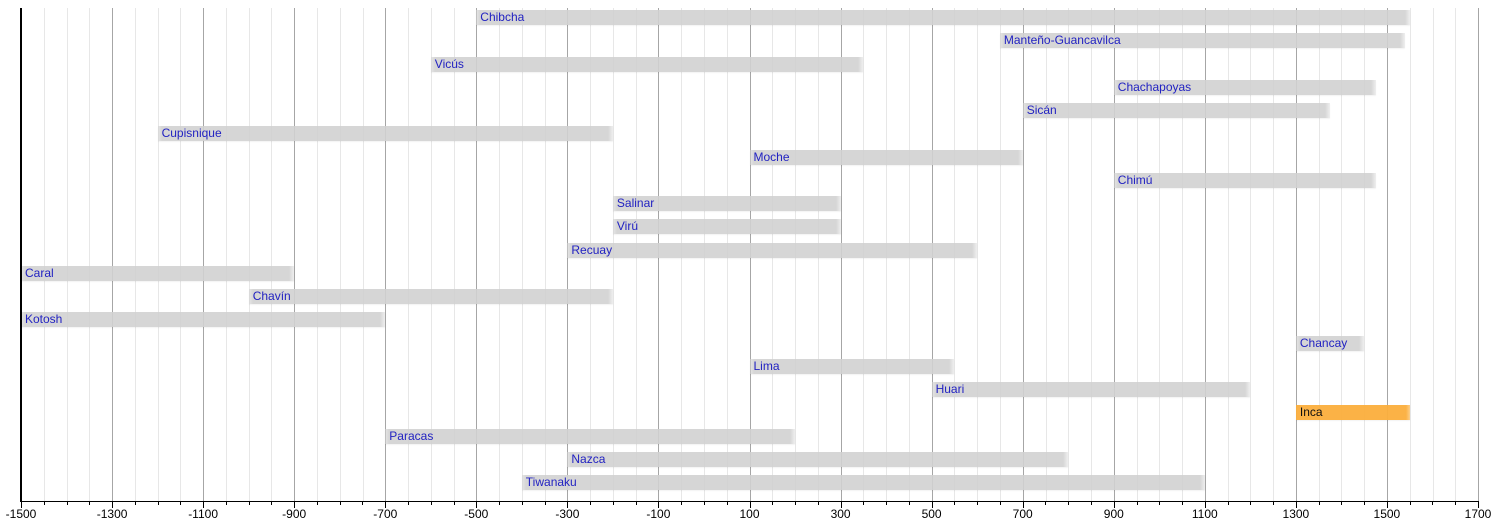 This screenshot has height=522, width=1500. What do you see at coordinates (840, 514) in the screenshot?
I see `axis-tick-label: 300` at bounding box center [840, 514].